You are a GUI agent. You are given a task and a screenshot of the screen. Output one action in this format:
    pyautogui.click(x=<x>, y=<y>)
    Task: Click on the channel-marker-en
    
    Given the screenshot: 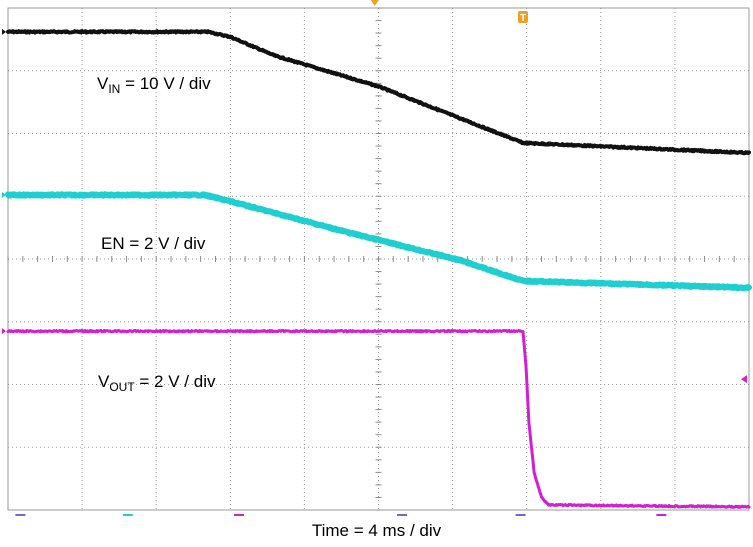 What is the action you would take?
    pyautogui.click(x=4, y=194)
    